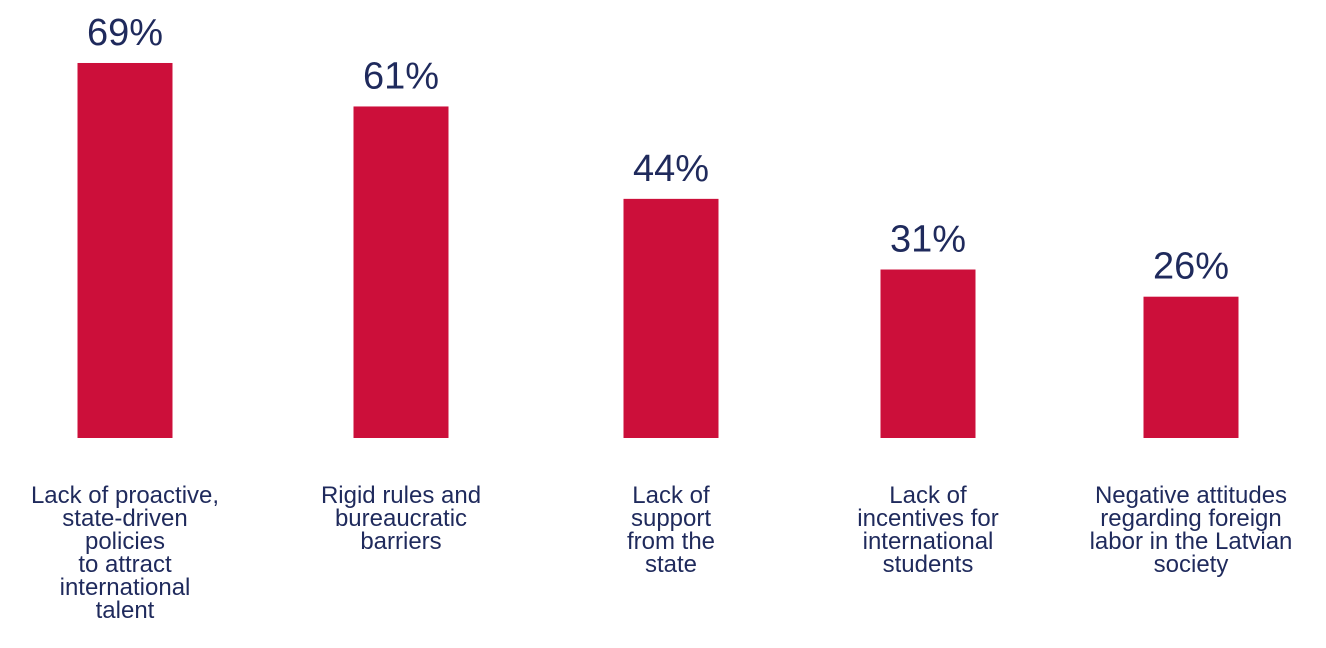 The height and width of the screenshot is (648, 1326). Describe the element at coordinates (671, 169) in the screenshot. I see `value-label-3: 44%` at that location.